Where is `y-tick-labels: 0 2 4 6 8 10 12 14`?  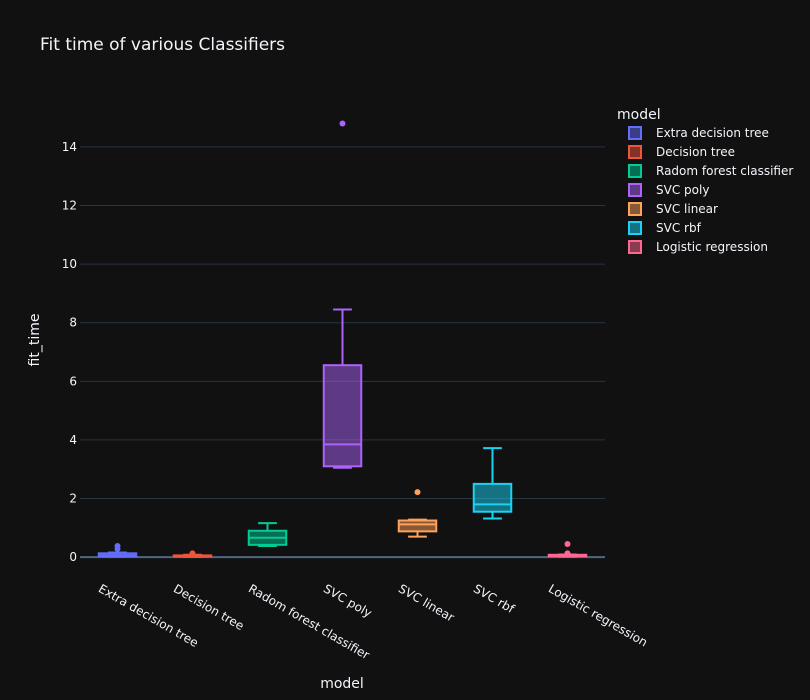
y-tick-labels: 0 2 4 6 8 10 12 14 is located at coordinates (69, 352).